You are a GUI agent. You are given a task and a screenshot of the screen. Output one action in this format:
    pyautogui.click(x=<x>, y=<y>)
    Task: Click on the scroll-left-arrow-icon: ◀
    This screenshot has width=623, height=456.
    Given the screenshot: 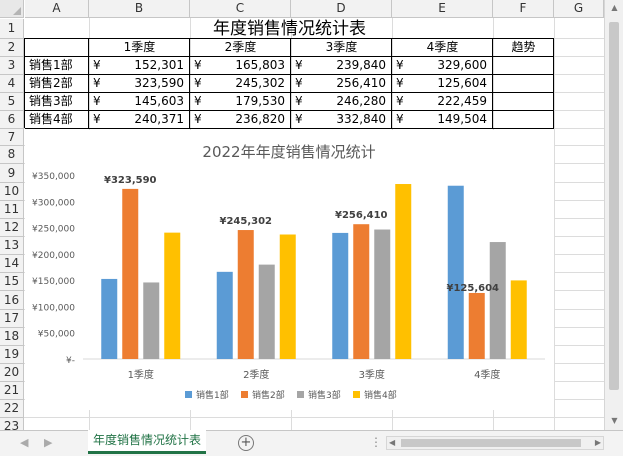 What is the action you would take?
    pyautogui.click(x=392, y=442)
    